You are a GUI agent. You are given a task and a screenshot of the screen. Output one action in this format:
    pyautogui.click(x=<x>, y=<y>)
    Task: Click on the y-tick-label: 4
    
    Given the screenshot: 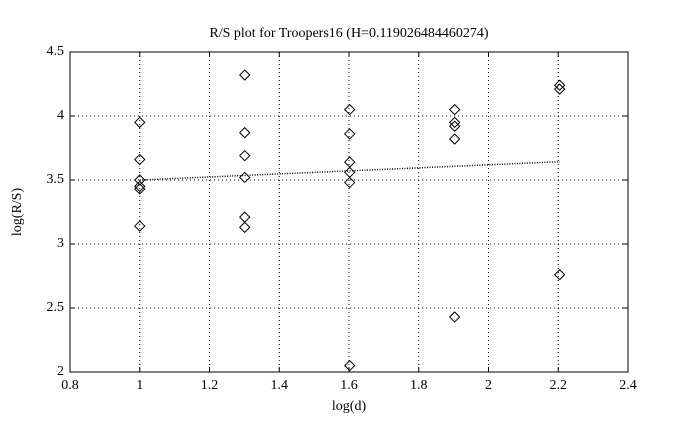 What is the action you would take?
    pyautogui.click(x=60, y=115)
    